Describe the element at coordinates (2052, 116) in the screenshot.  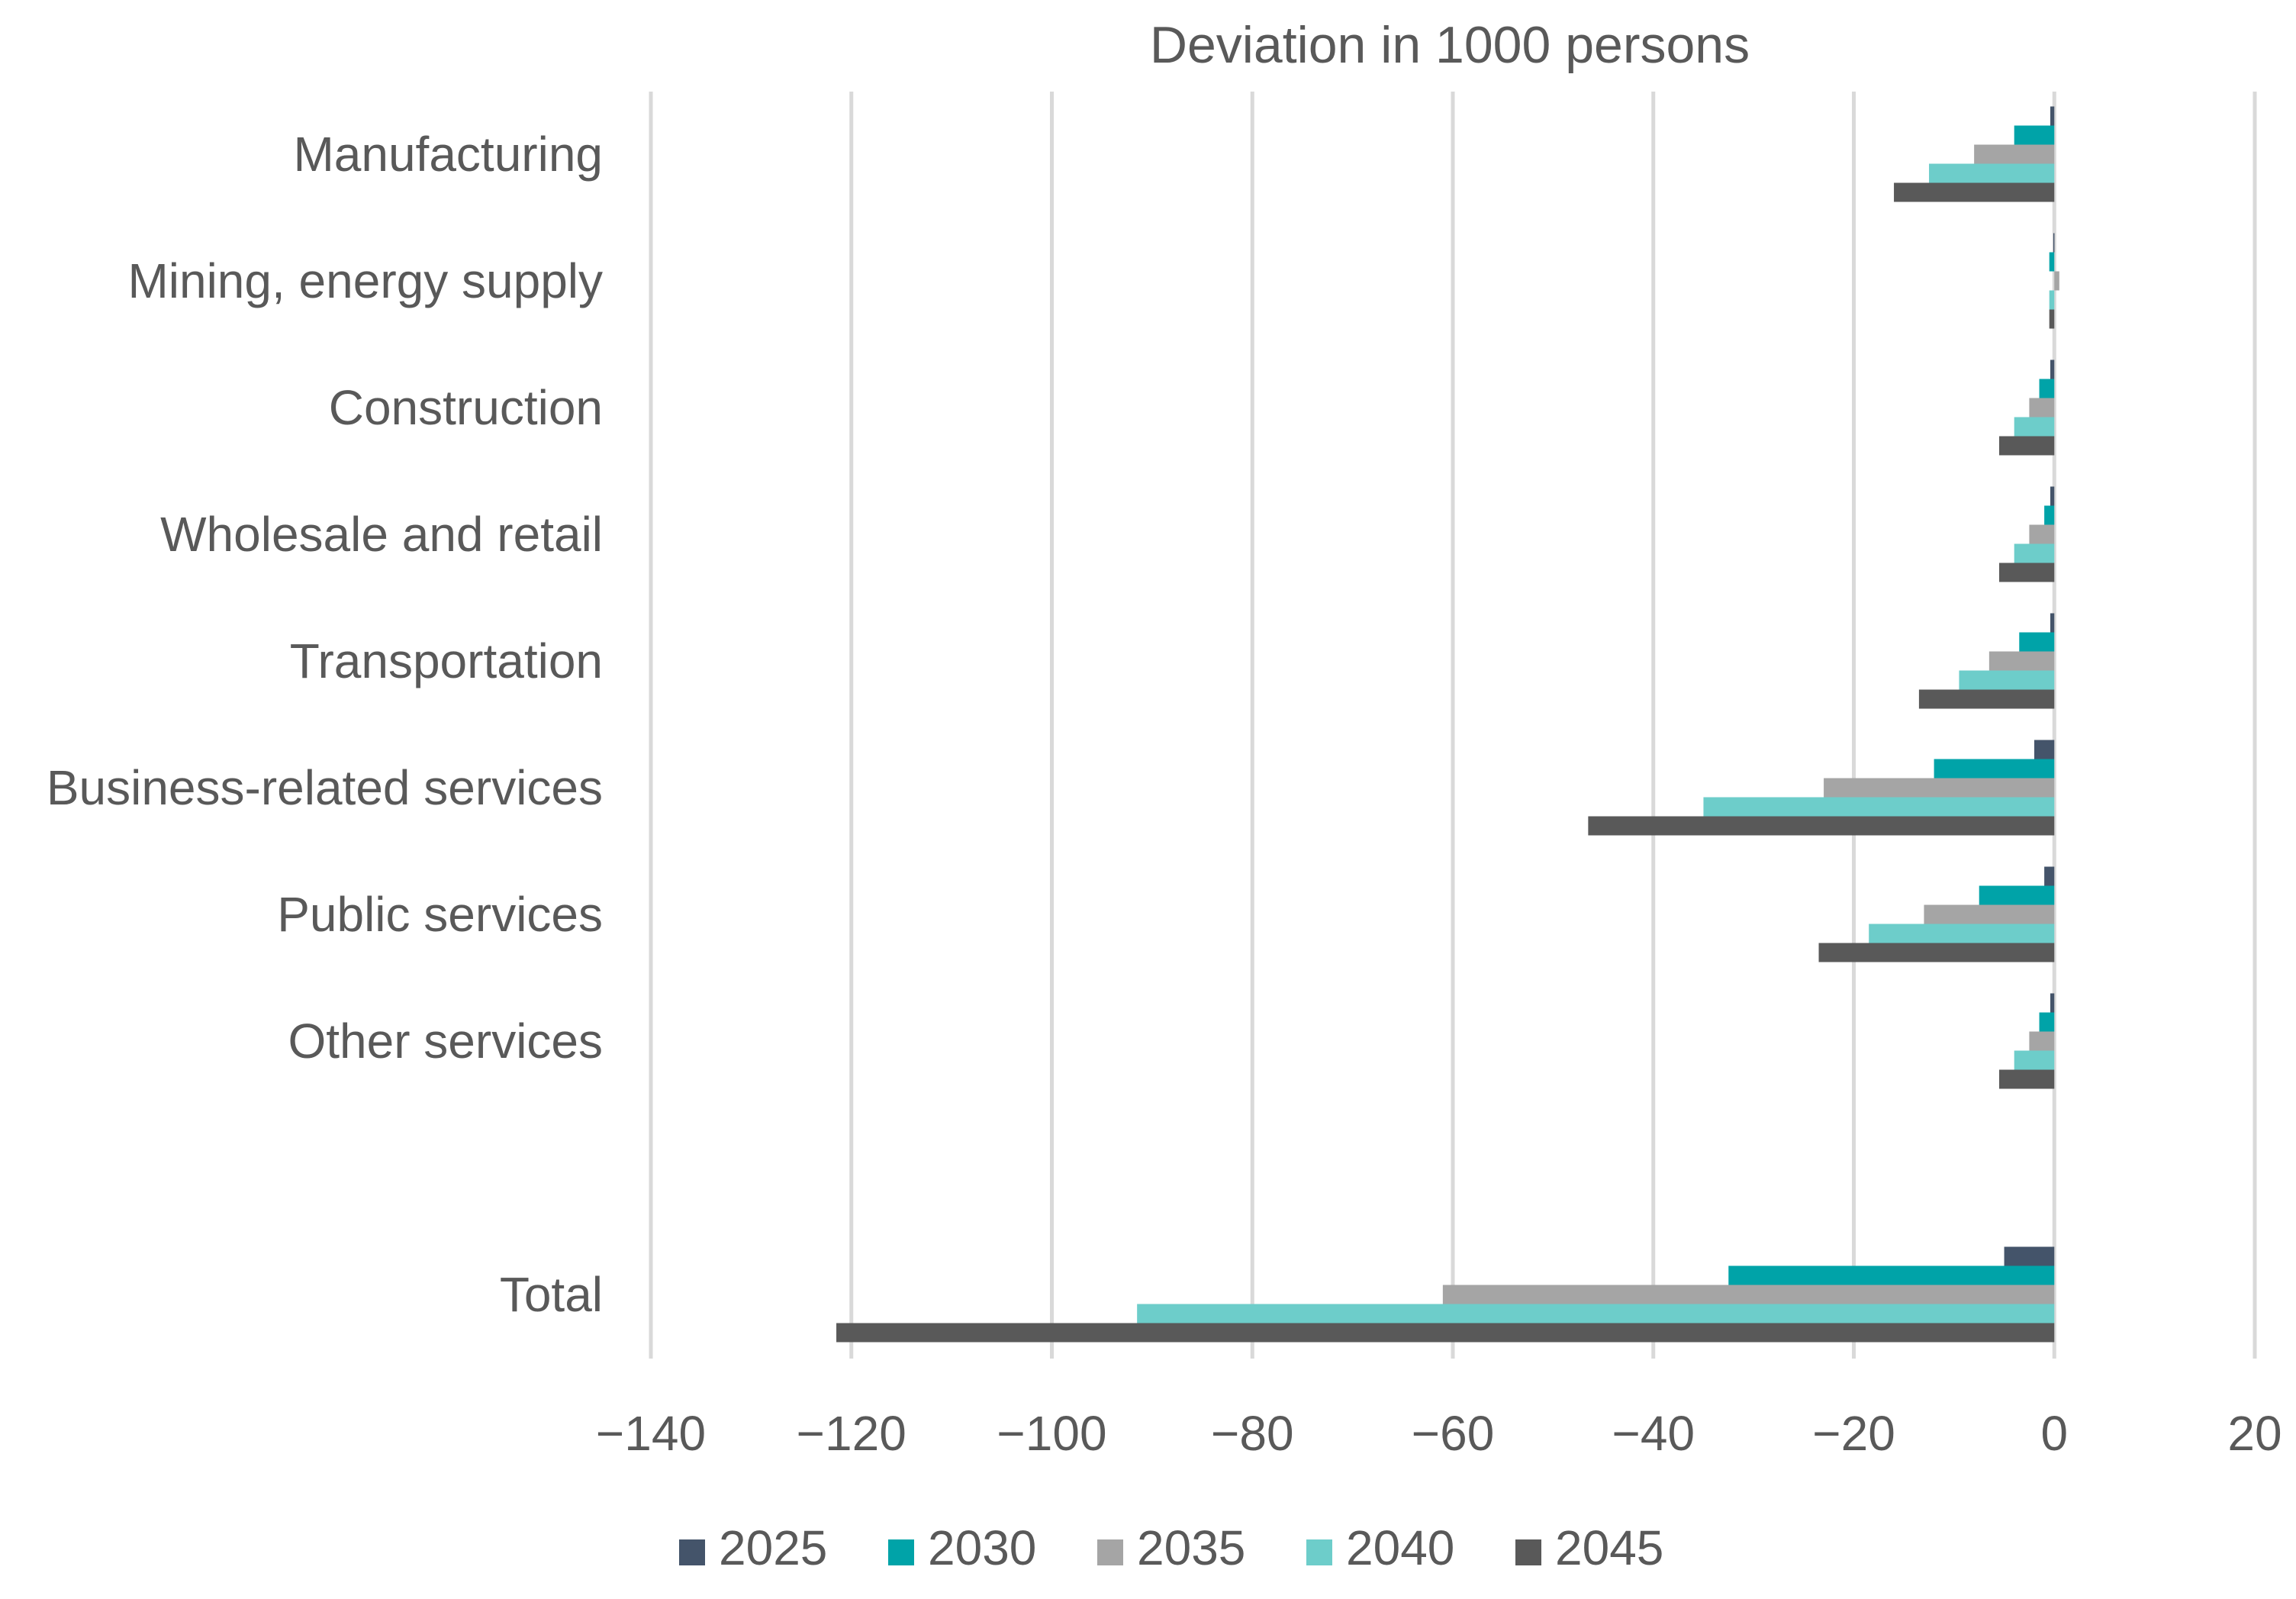
I see `bar-2025-manufacturing` at that location.